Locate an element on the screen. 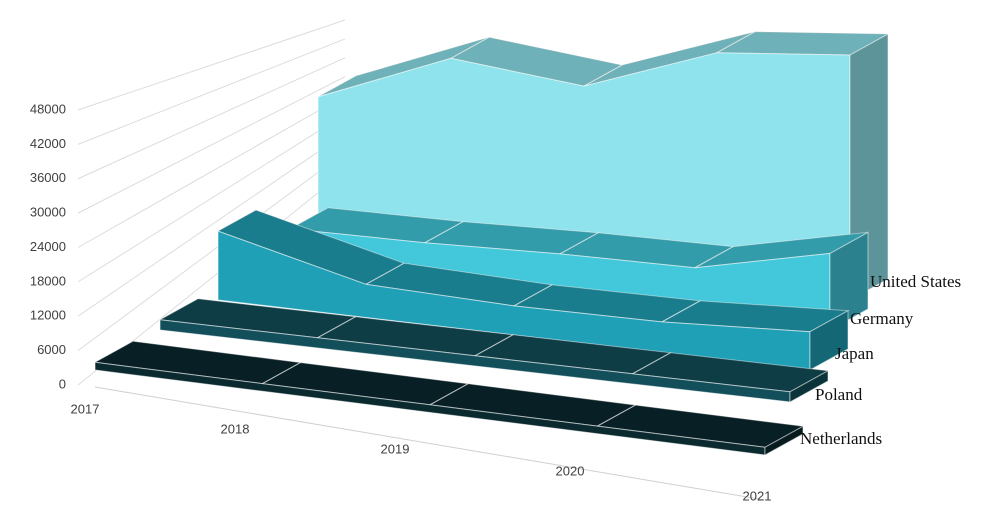 The image size is (993, 521). x-tick-label: 2020 is located at coordinates (570, 470).